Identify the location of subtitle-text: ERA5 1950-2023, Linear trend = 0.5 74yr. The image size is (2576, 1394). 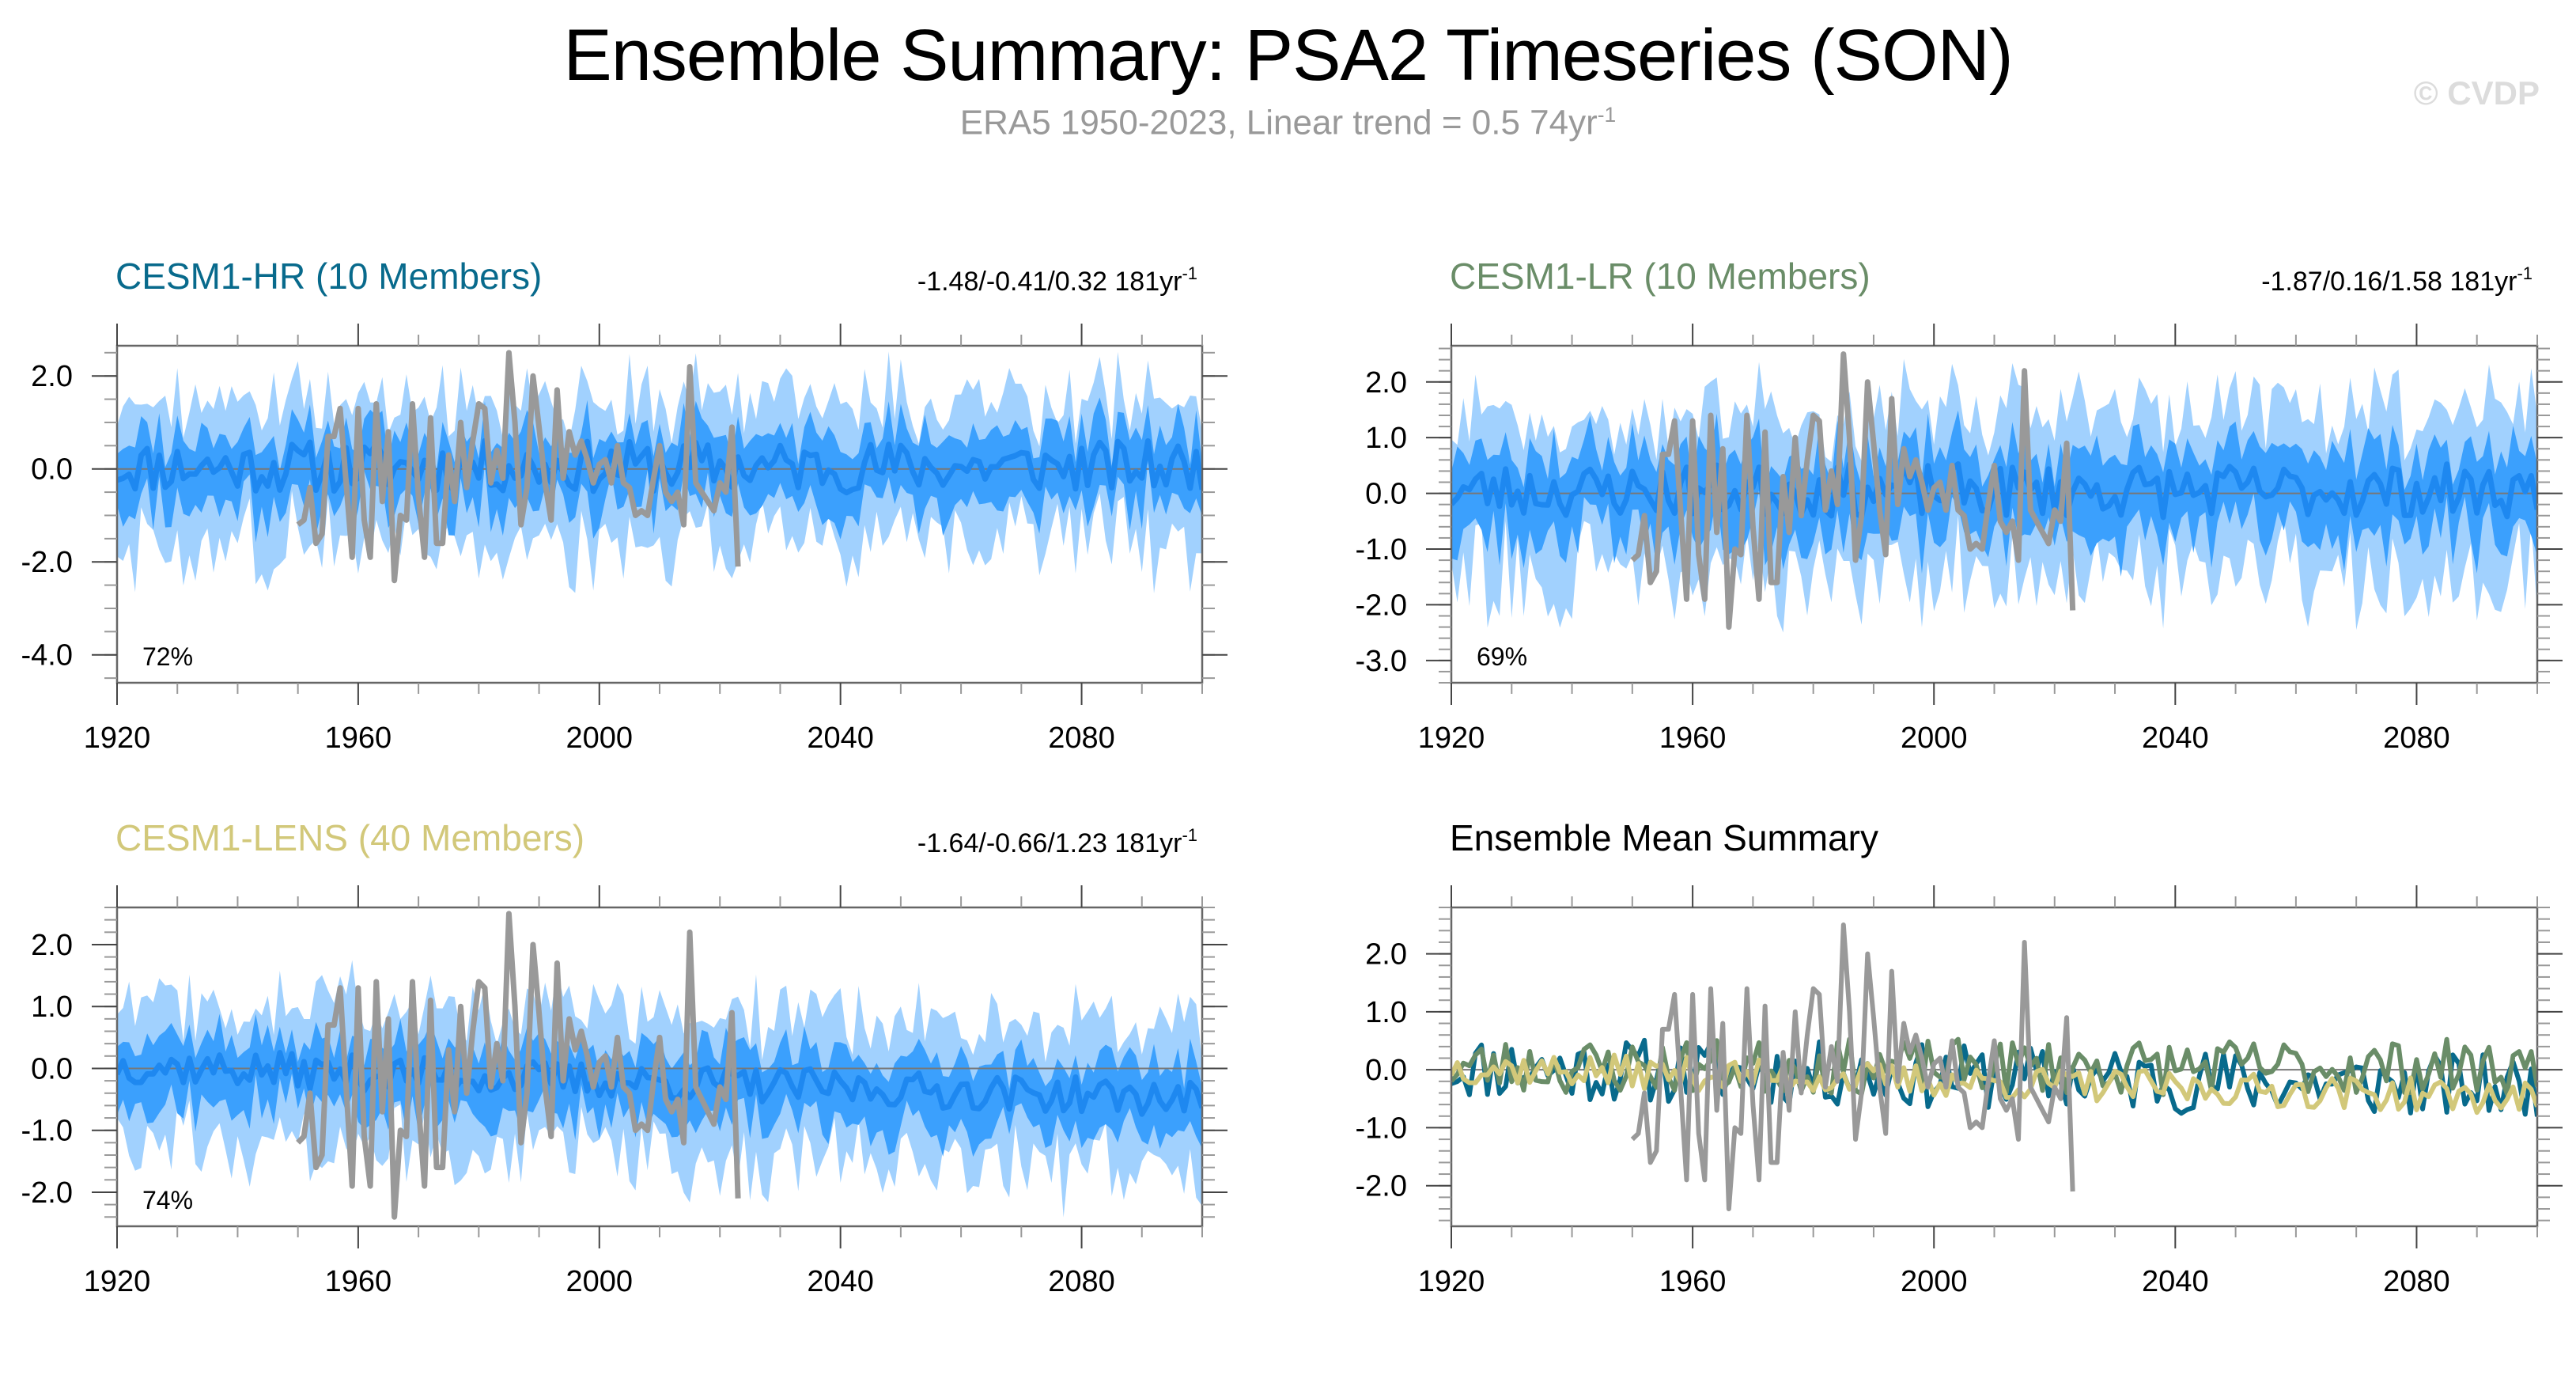
(1279, 122).